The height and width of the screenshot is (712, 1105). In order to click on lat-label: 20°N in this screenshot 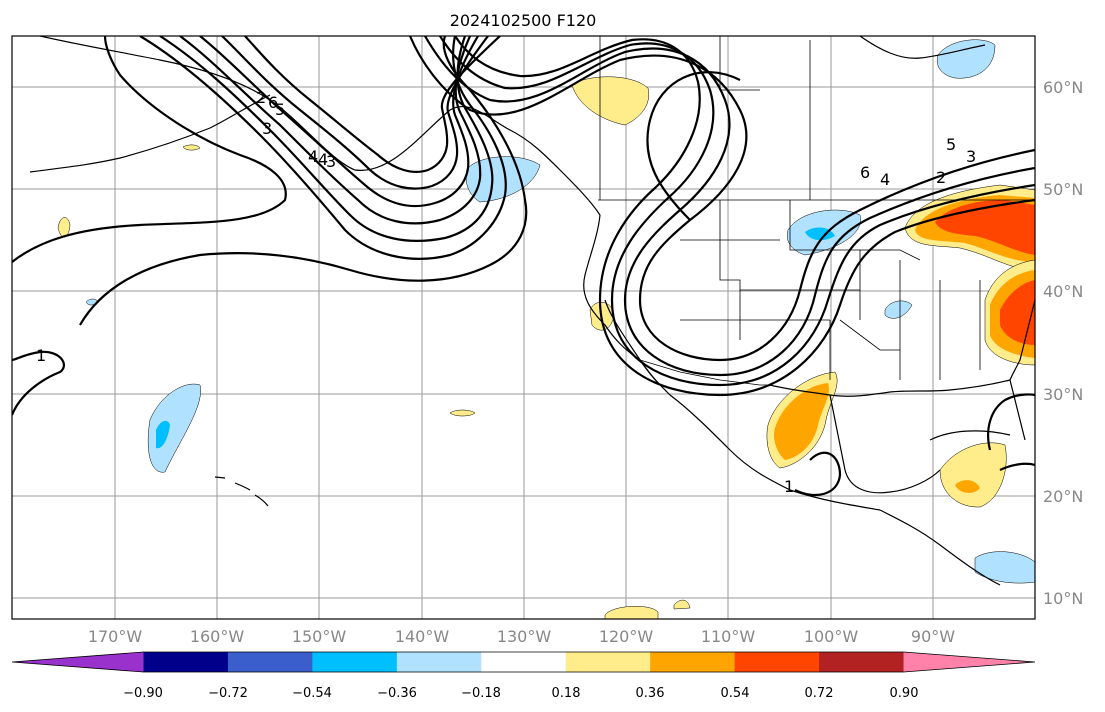, I will do `click(1063, 496)`.